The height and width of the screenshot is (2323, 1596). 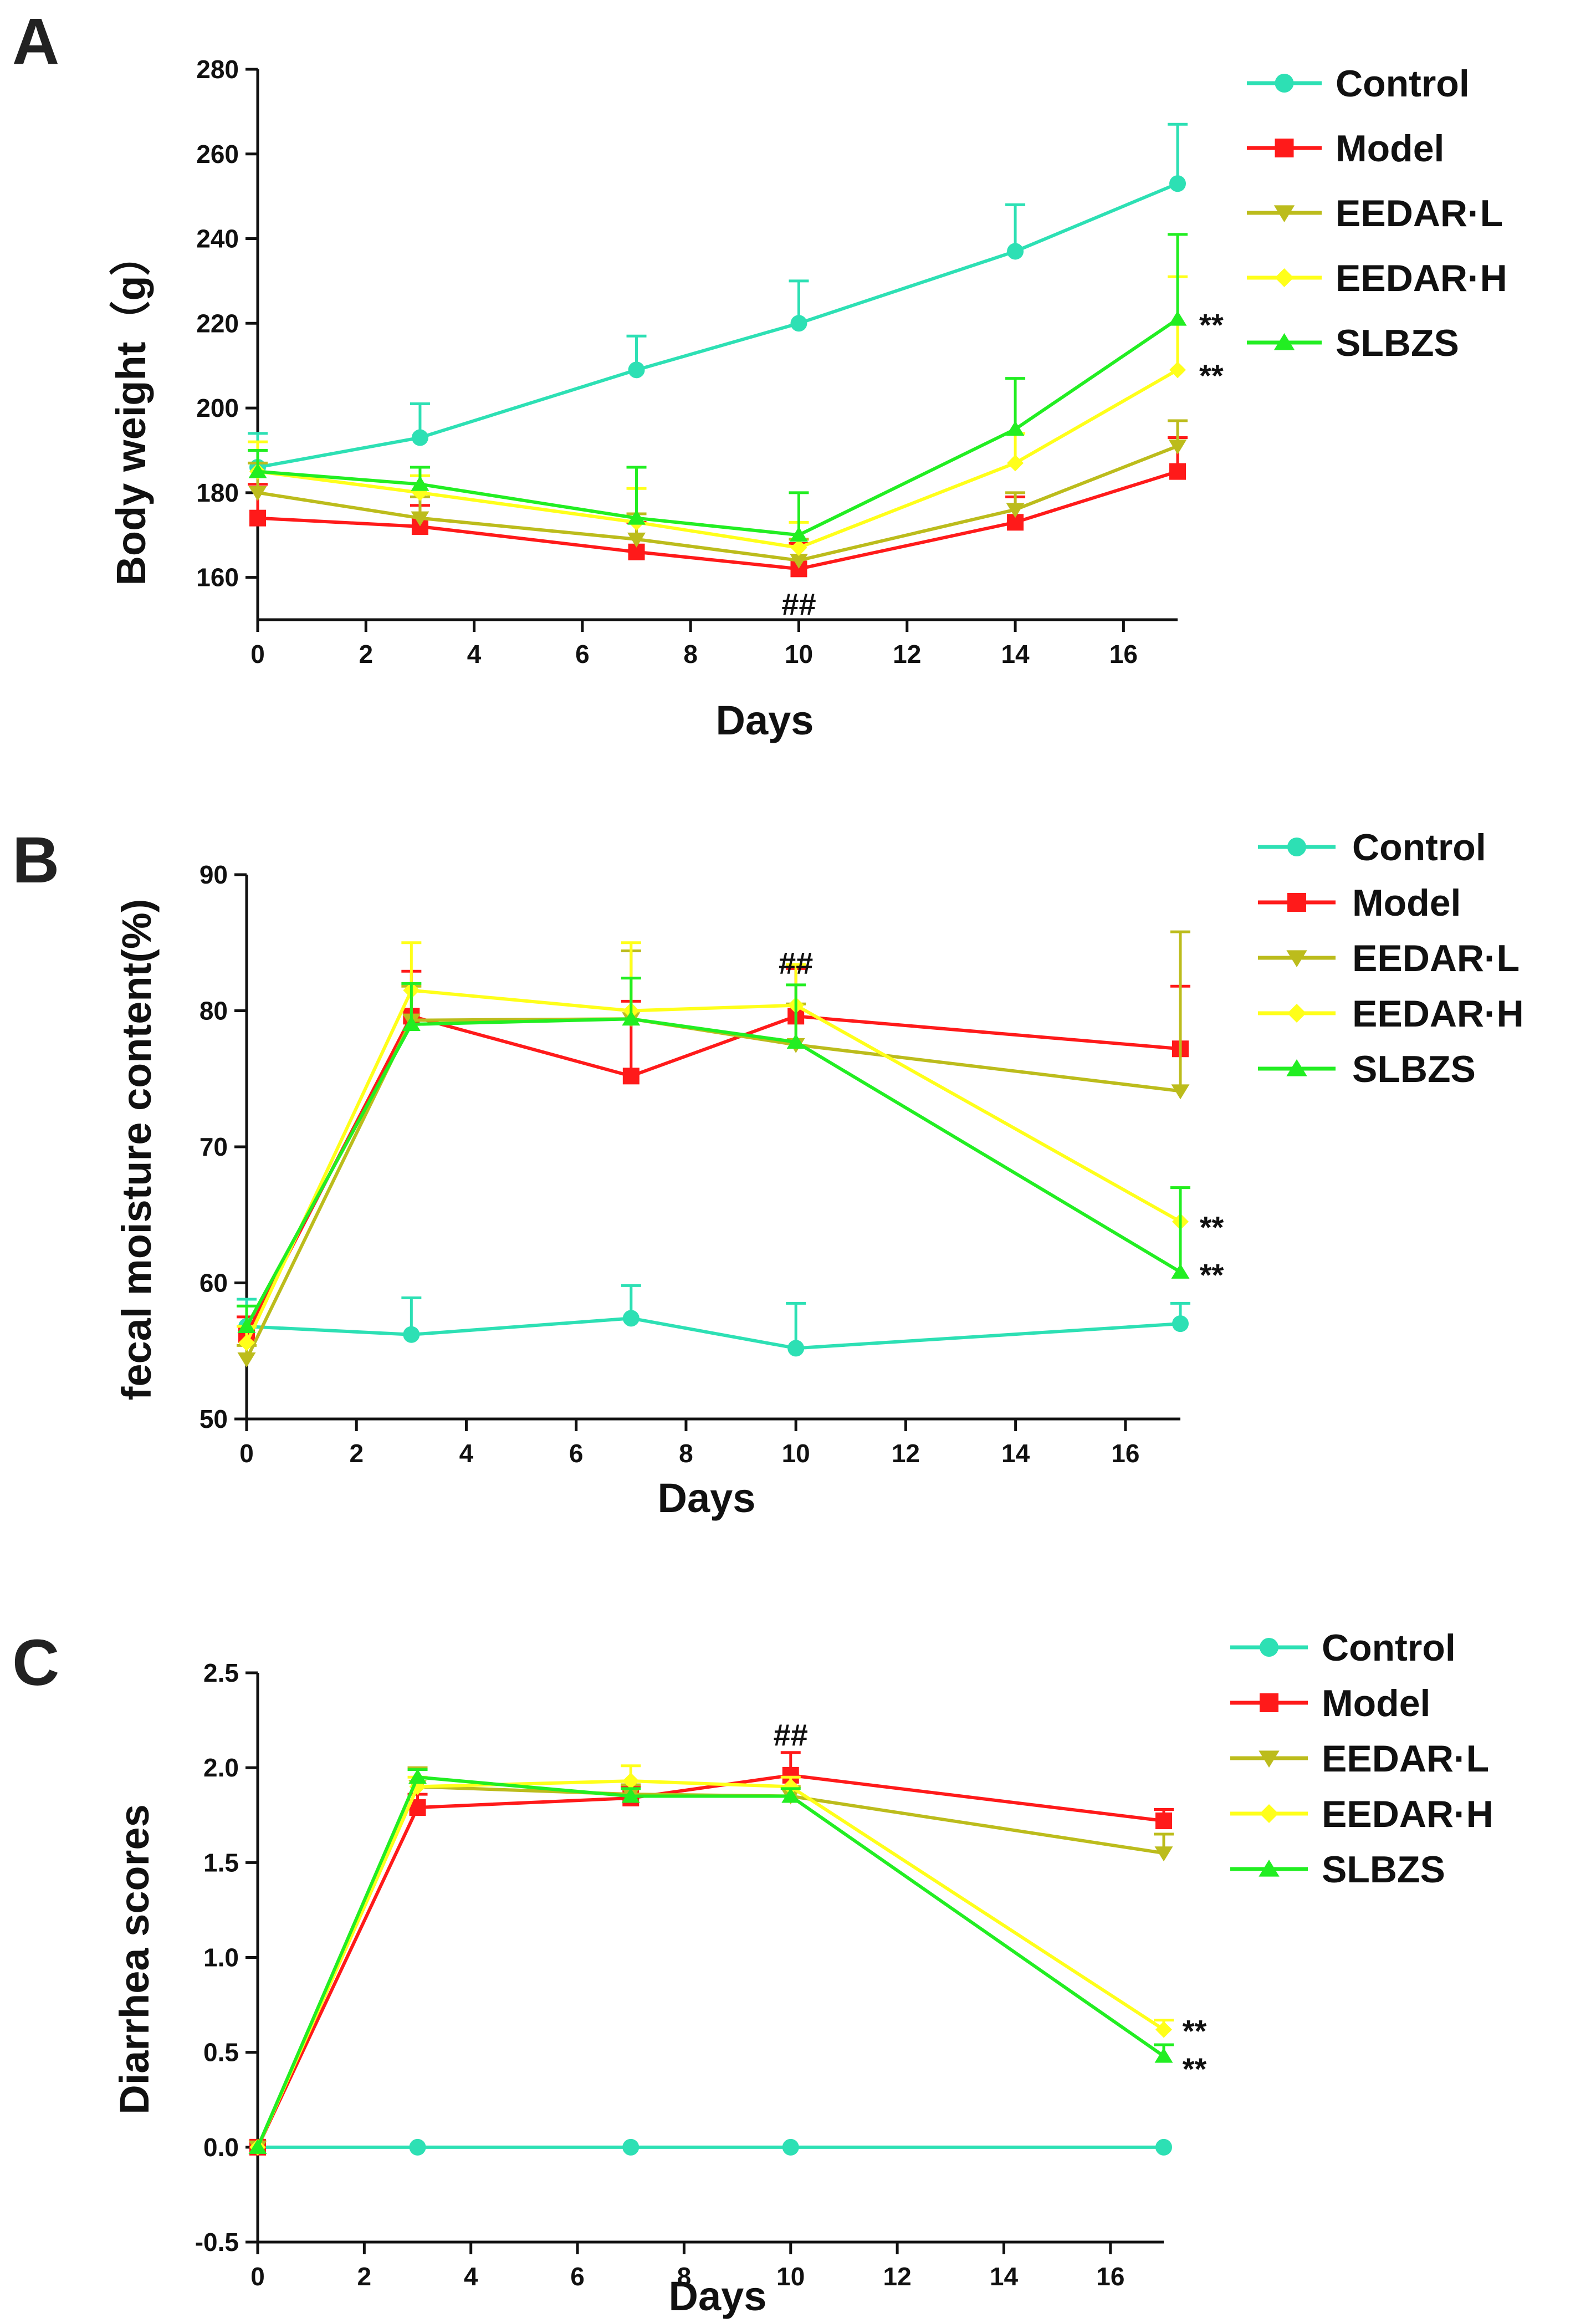 What do you see at coordinates (1110, 2276) in the screenshot?
I see `panel-c-x-tick-label: 16` at bounding box center [1110, 2276].